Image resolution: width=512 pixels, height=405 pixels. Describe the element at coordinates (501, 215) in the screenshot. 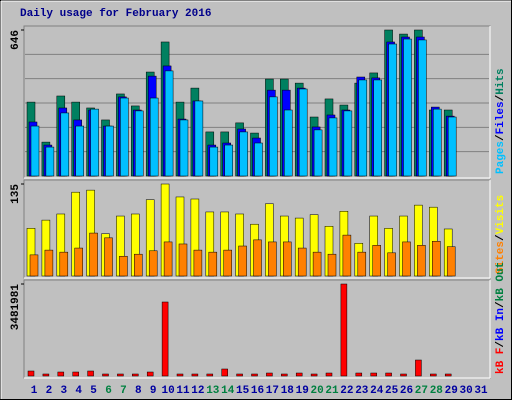

I see `legend-item: Visits` at that location.